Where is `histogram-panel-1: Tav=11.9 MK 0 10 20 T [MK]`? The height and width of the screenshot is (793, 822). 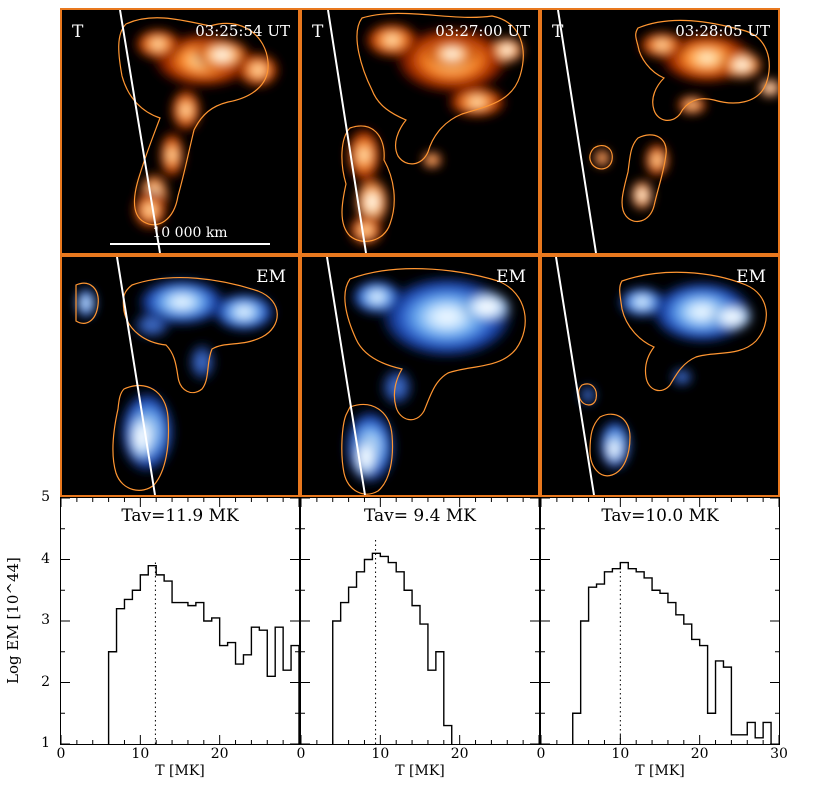 histogram-panel-1: Tav=11.9 MK 0 10 20 T [MK] is located at coordinates (178, 645).